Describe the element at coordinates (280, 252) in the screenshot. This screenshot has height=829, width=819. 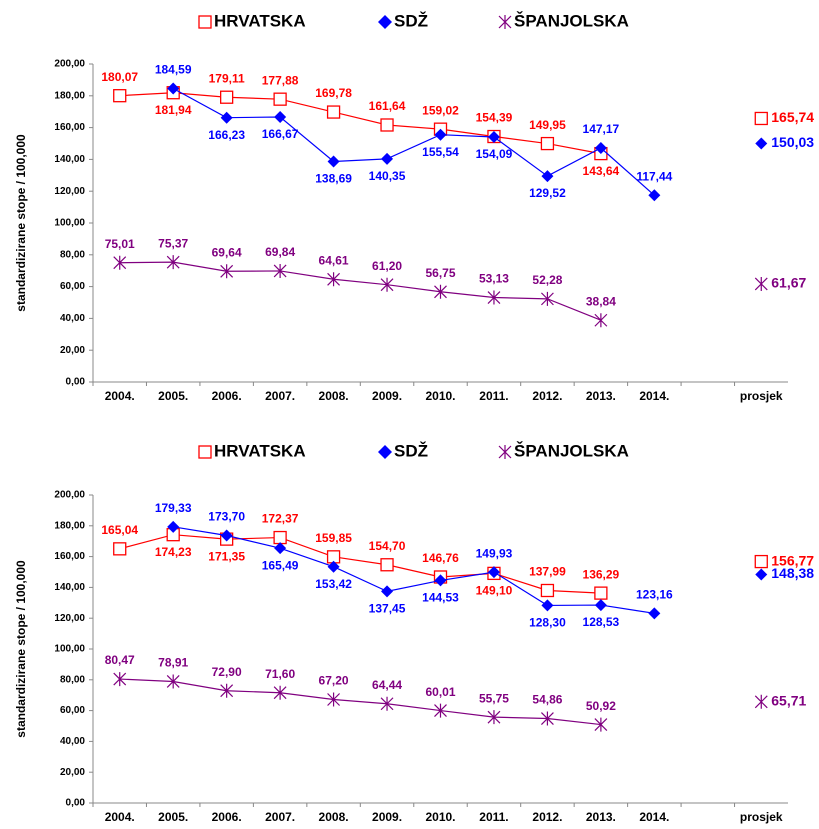
I see `data-label: 69,84` at that location.